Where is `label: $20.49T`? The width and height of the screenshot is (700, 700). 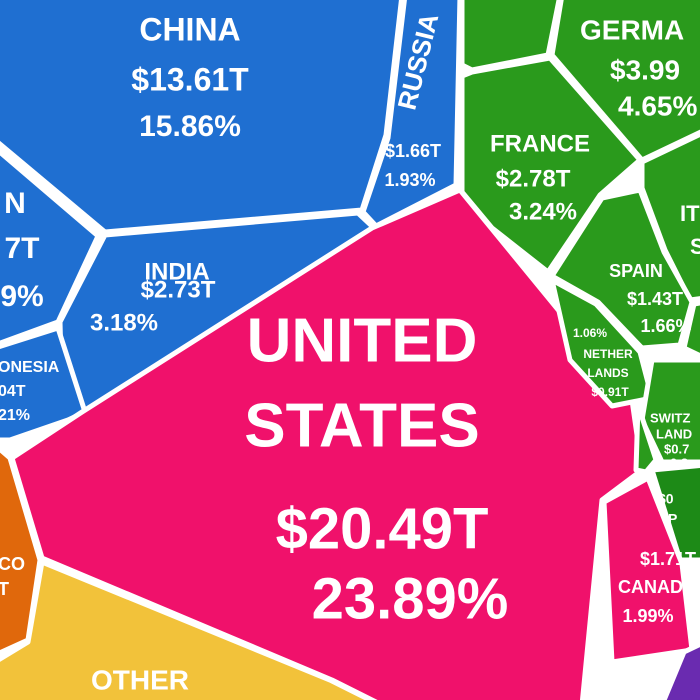
label: $20.49T is located at coordinates (382, 528).